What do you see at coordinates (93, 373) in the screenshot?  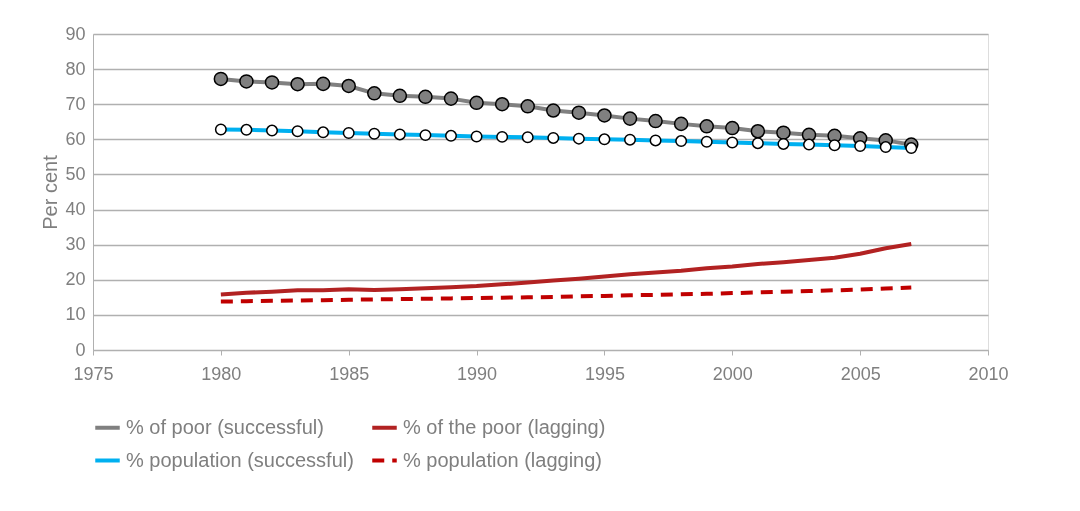 I see `x-tick-label: 1975` at bounding box center [93, 373].